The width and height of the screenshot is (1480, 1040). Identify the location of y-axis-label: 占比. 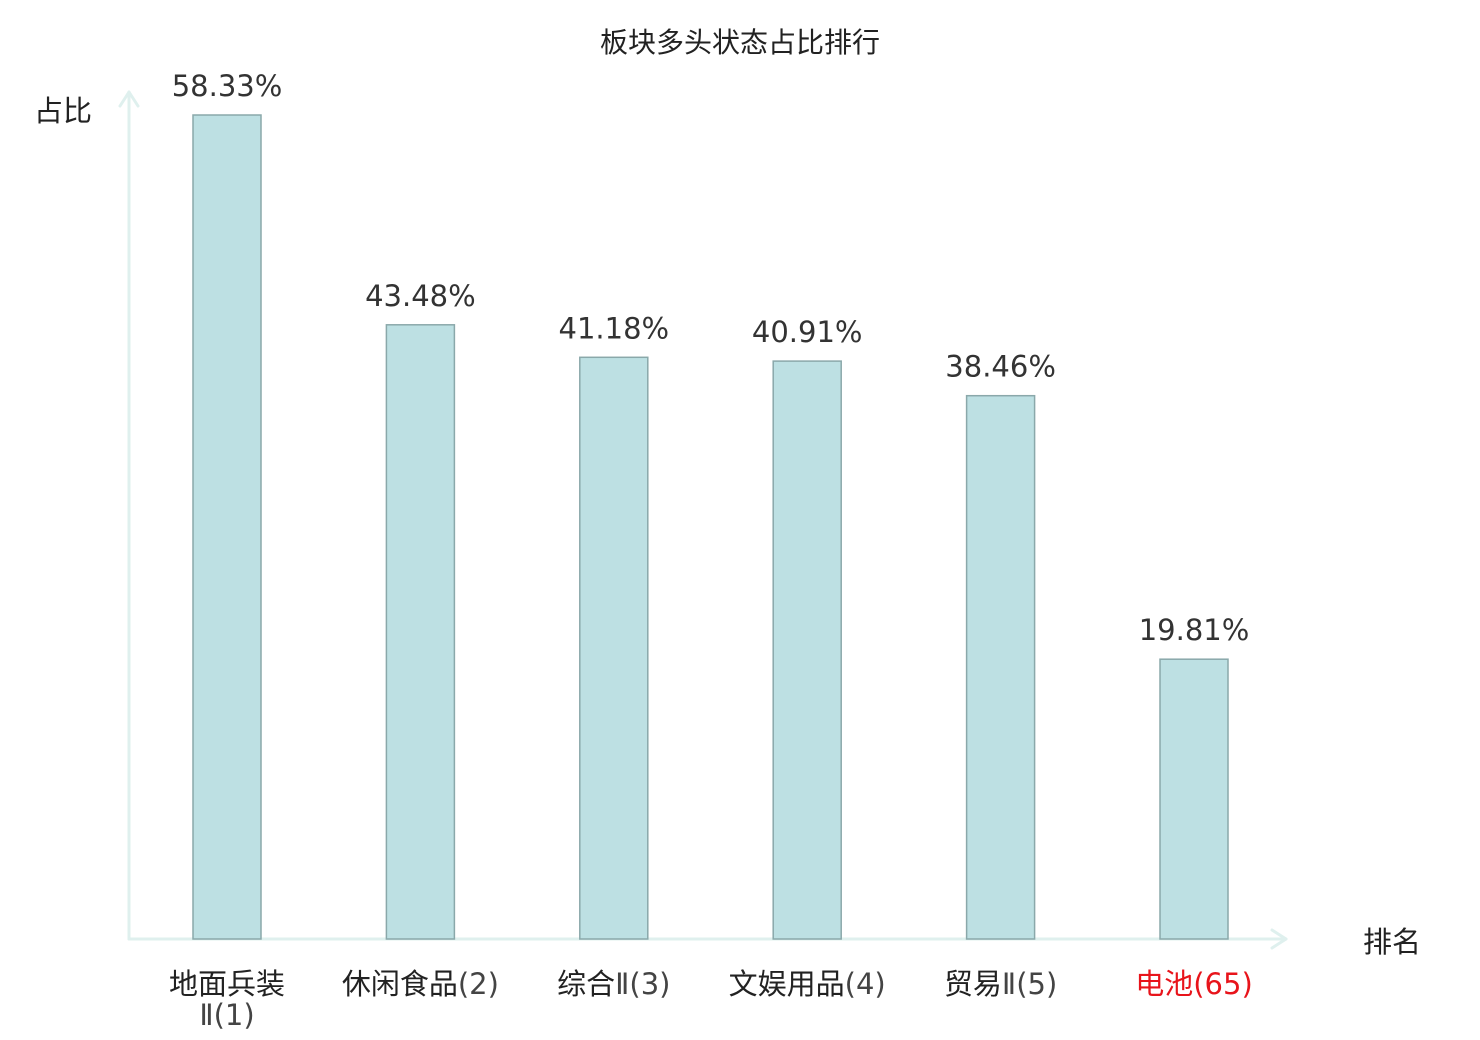
(63, 111).